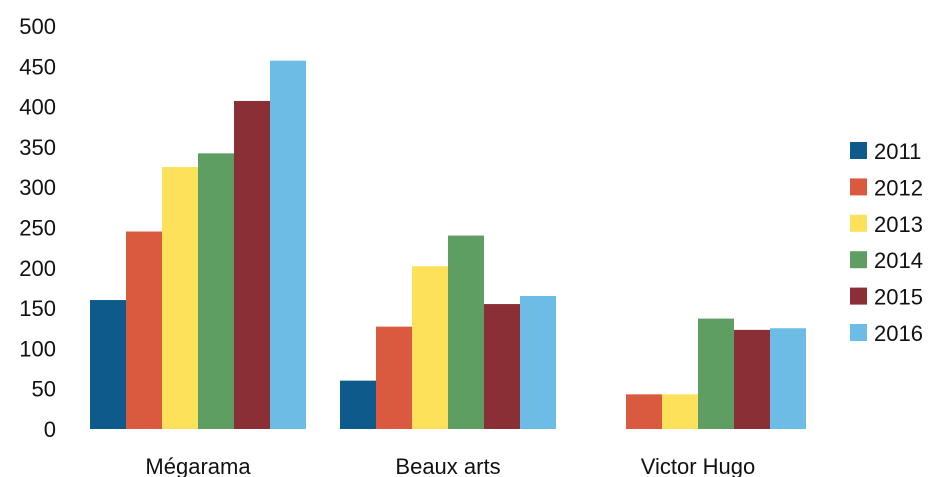 This screenshot has width=935, height=477. I want to click on category-label: Mégarama, so click(198, 465).